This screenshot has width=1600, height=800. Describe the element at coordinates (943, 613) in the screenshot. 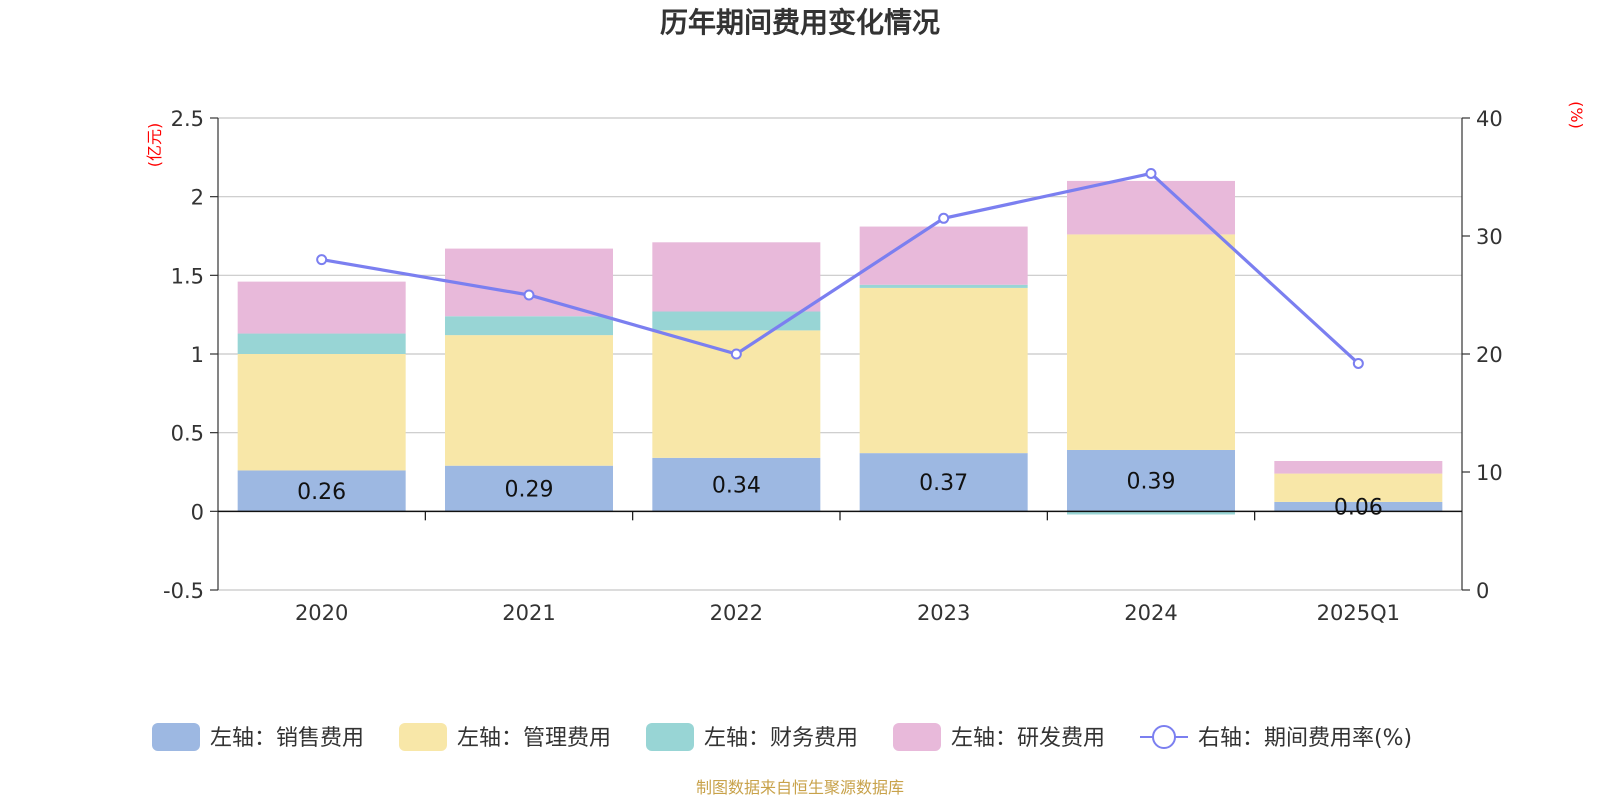

I see `x-tick-label: 2023` at that location.